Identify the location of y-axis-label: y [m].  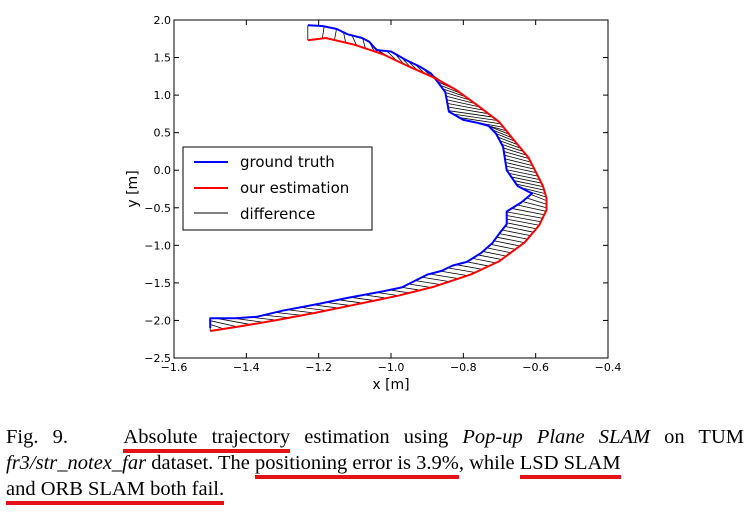
(133, 188).